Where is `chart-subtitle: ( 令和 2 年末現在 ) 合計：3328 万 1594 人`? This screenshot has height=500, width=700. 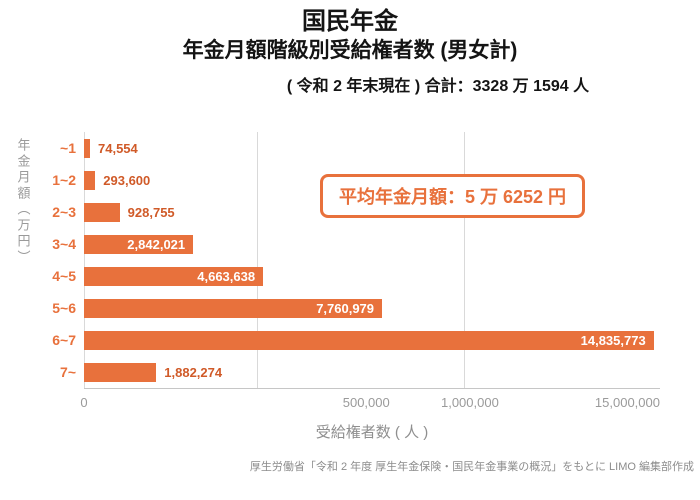 chart-subtitle: ( 令和 2 年末現在 ) 合計：3328 万 1594 人 is located at coordinates (438, 87).